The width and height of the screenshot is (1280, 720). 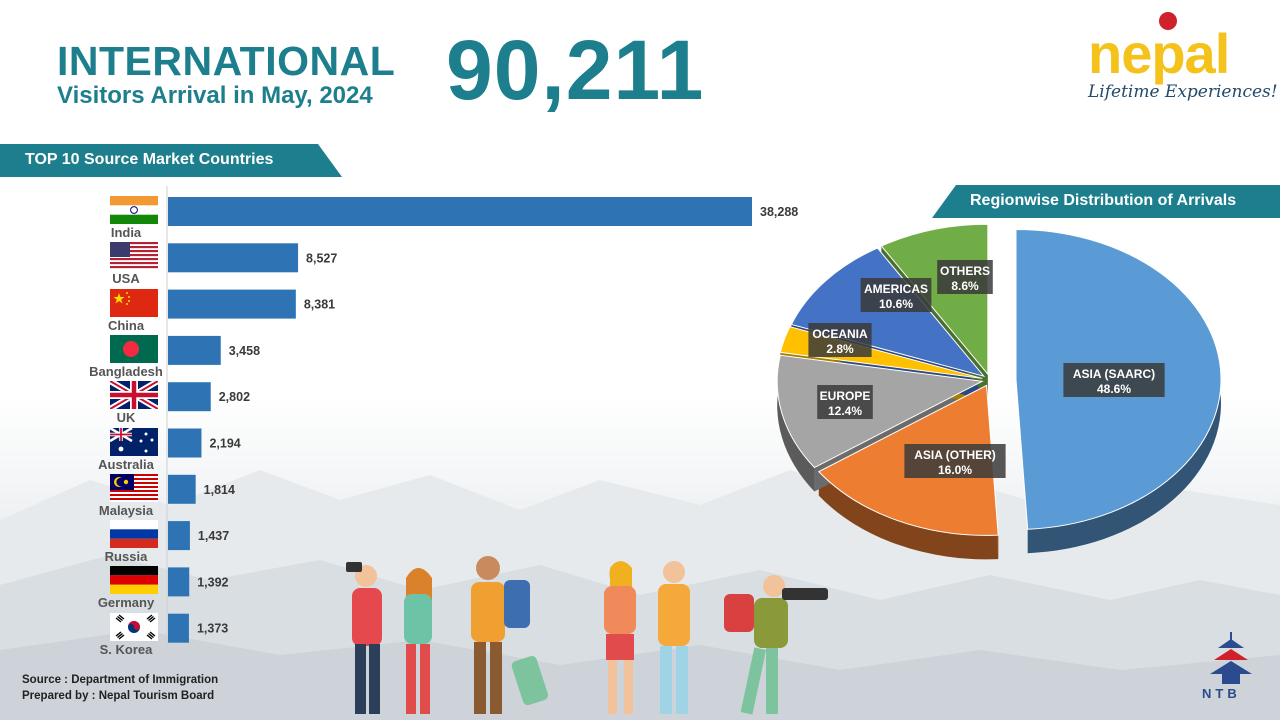 I want to click on india-flag-icon, so click(x=134, y=210).